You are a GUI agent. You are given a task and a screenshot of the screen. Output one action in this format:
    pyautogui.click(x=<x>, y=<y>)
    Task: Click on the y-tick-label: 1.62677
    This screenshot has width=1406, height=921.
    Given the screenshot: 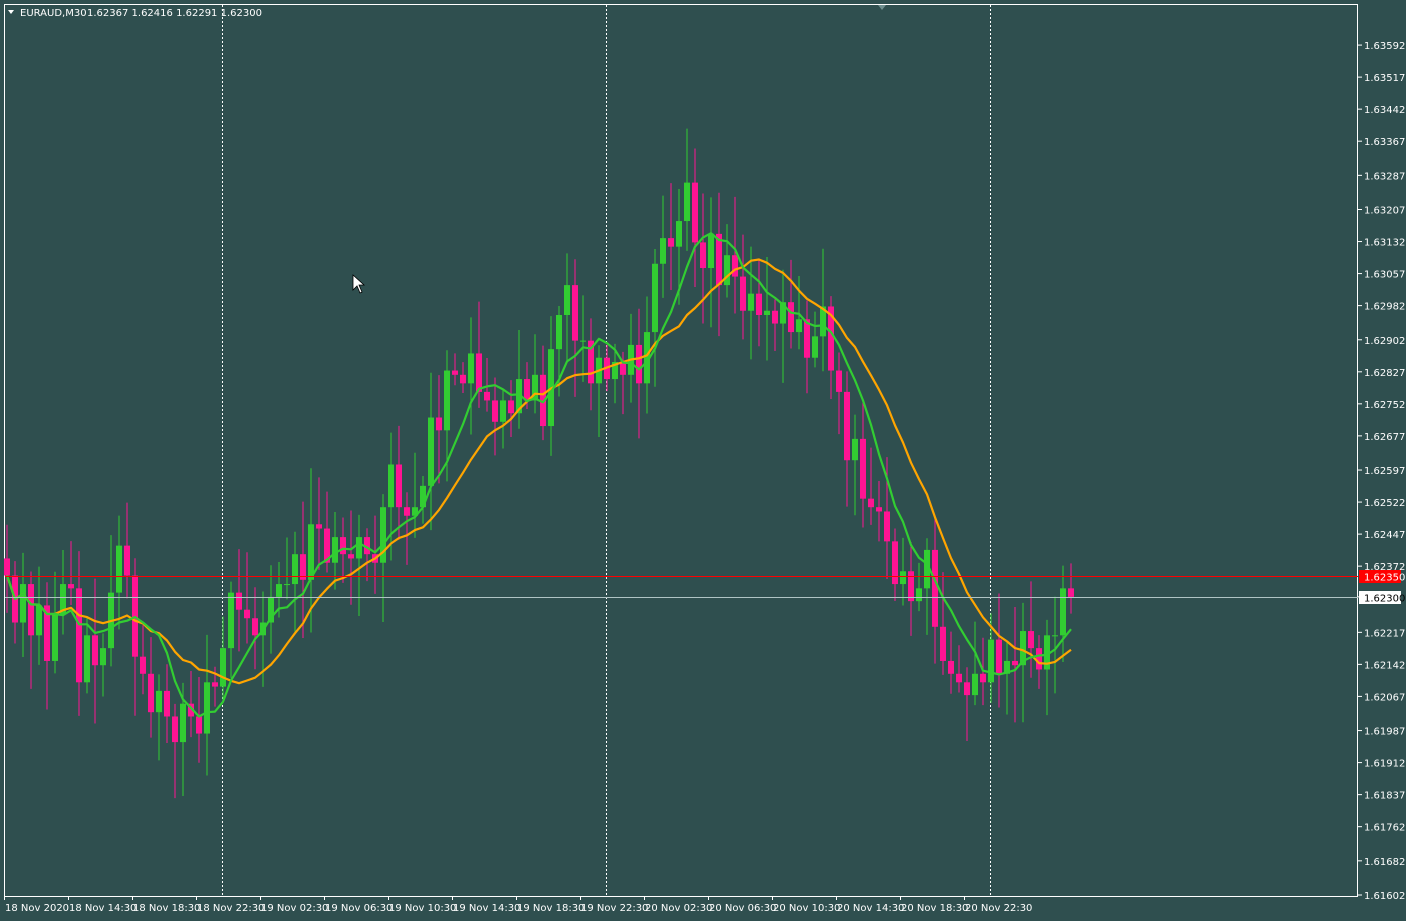 What is the action you would take?
    pyautogui.click(x=1384, y=437)
    